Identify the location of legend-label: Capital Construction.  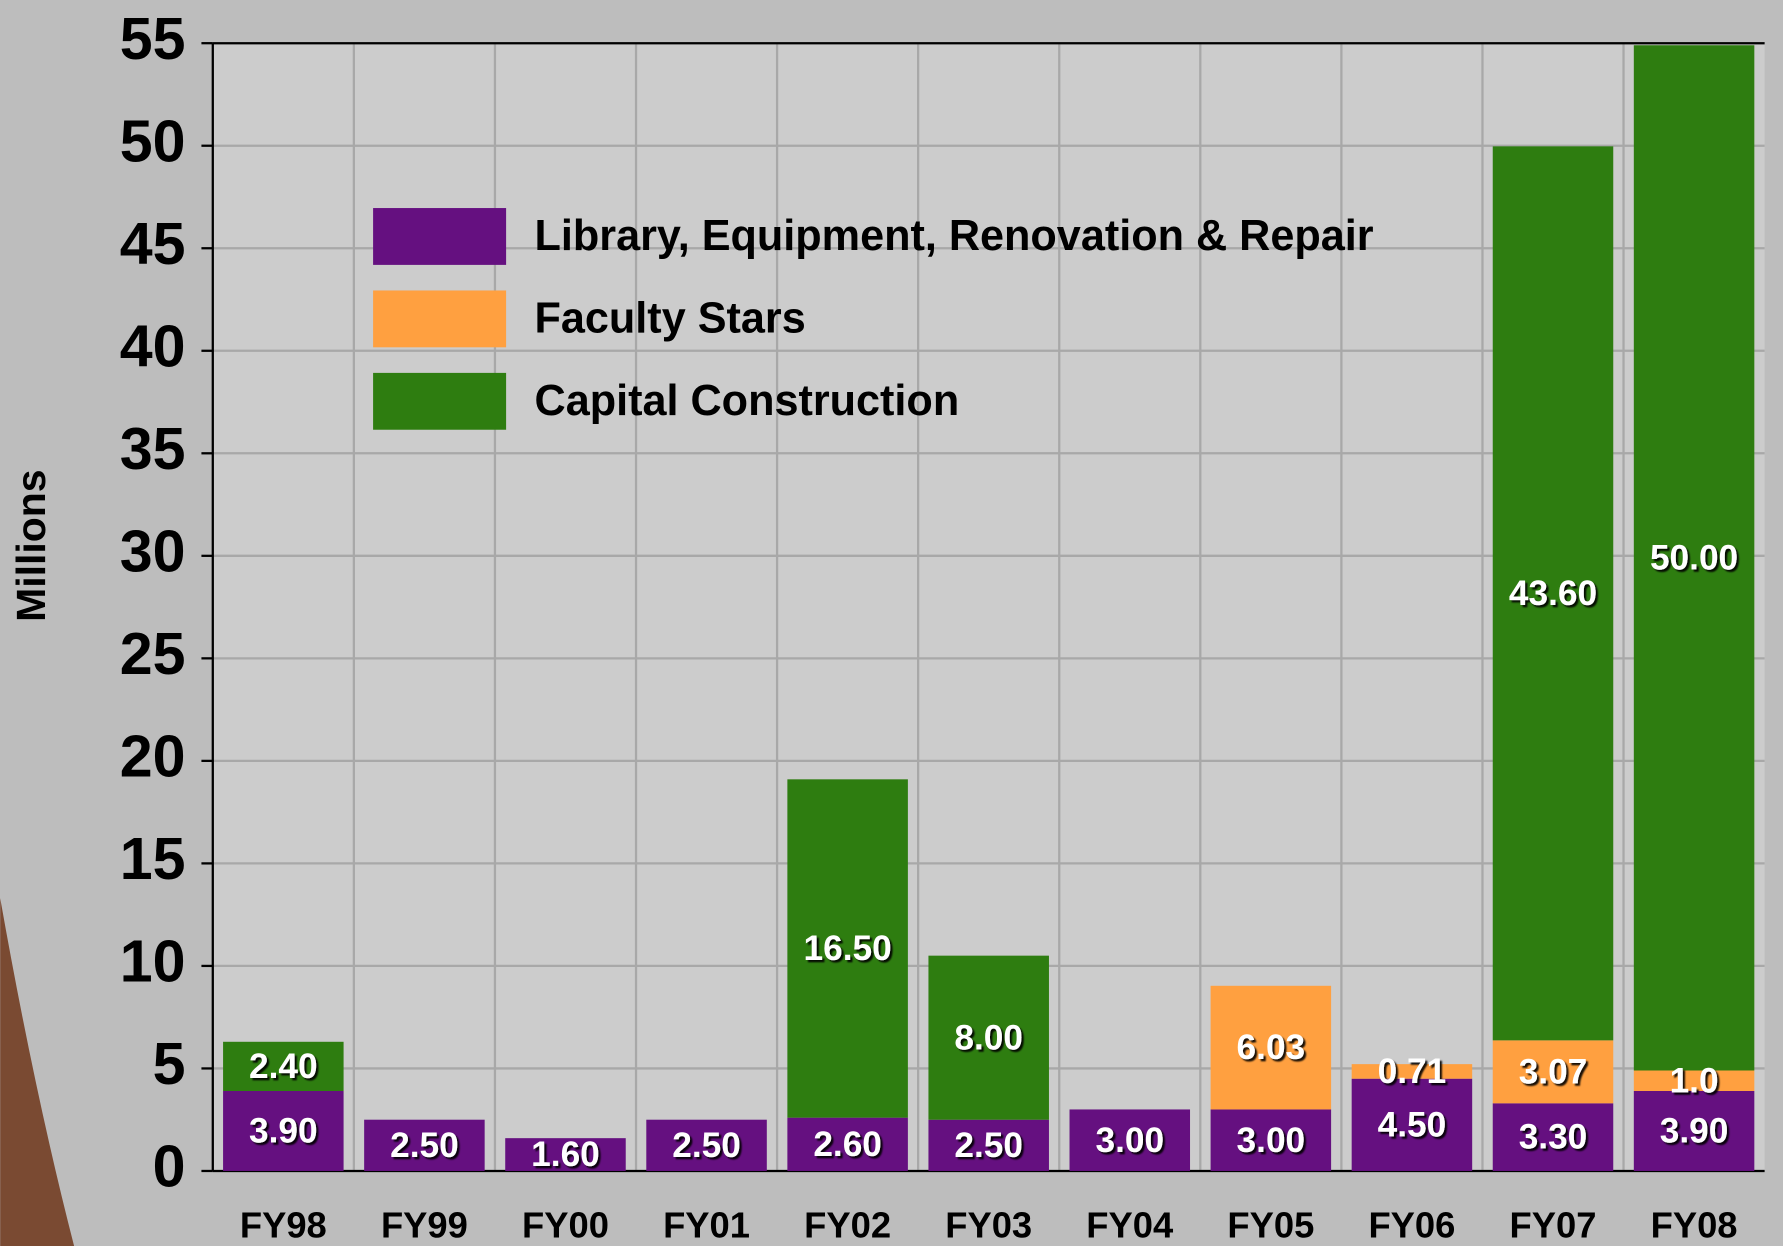
(747, 401).